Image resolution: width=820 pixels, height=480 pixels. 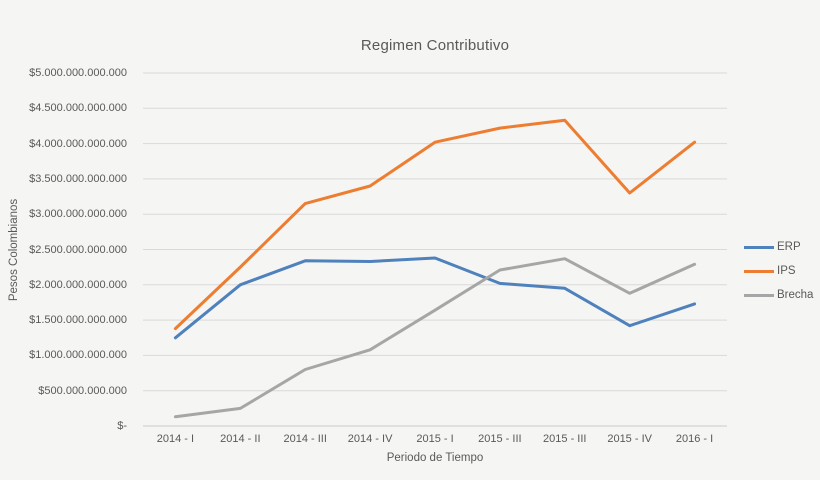 What do you see at coordinates (82, 390) in the screenshot?
I see `y-tick-label: $500.000.000.000` at bounding box center [82, 390].